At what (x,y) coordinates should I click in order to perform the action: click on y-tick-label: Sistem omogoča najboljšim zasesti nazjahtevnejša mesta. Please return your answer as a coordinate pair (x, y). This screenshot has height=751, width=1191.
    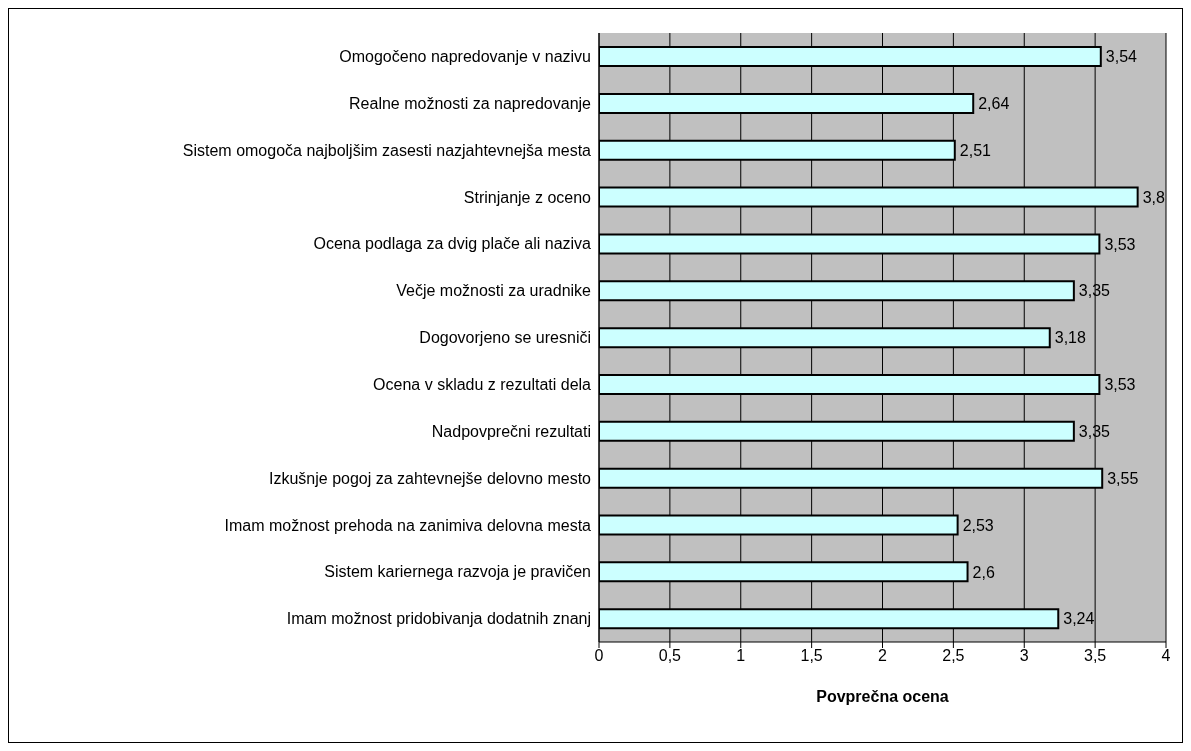
    Looking at the image, I should click on (387, 150).